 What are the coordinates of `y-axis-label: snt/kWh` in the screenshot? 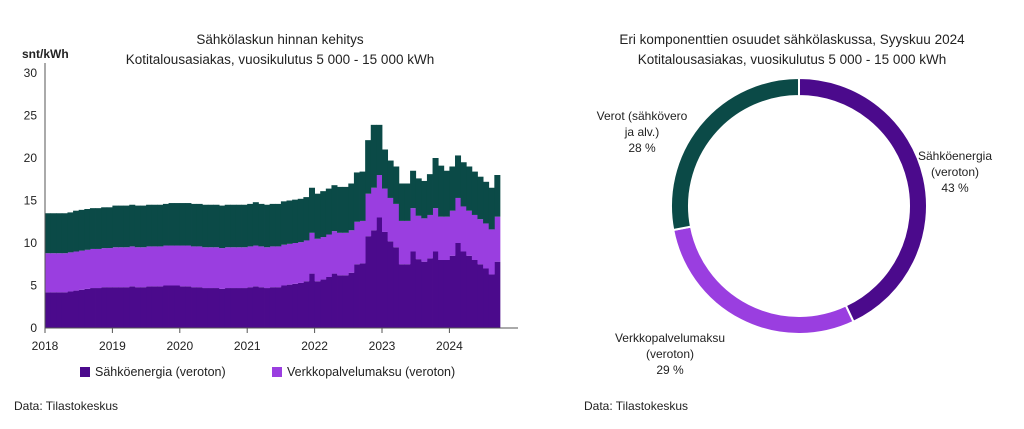 It's located at (45, 54).